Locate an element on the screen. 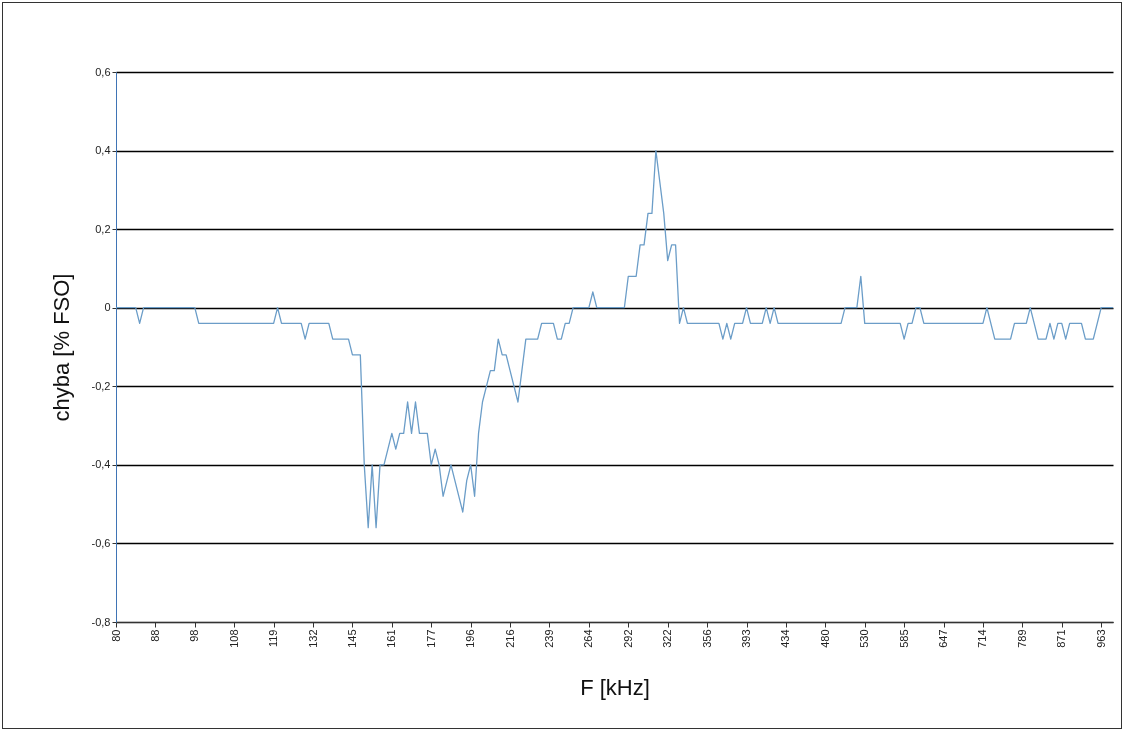 The image size is (1128, 733). x-tick-label: 88 is located at coordinates (154, 635).